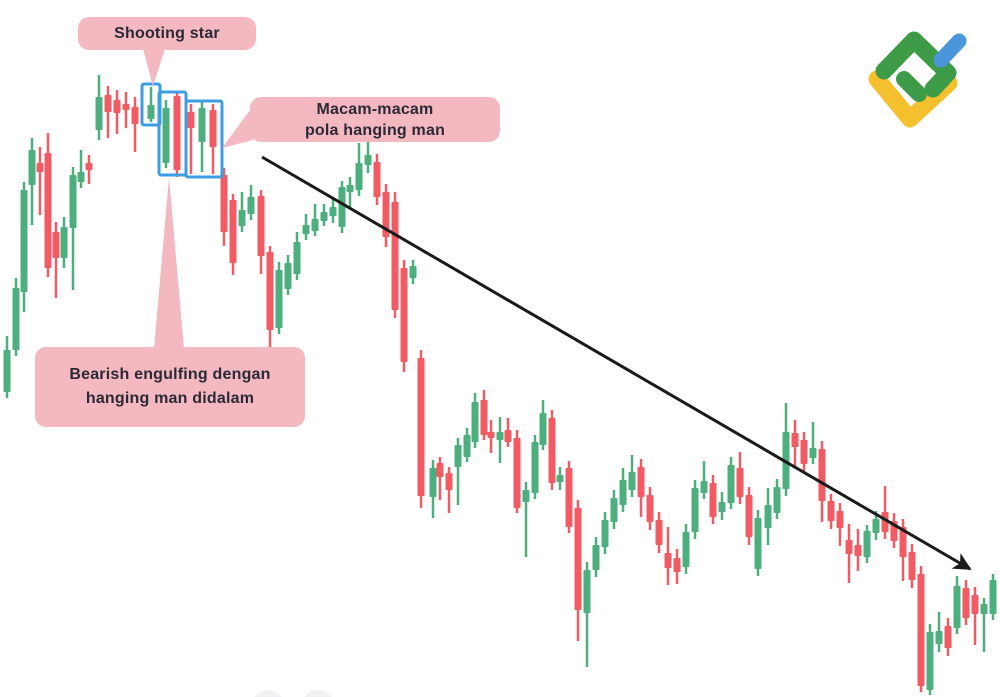 Image resolution: width=1000 pixels, height=697 pixels. What do you see at coordinates (293, 693) in the screenshot?
I see `watermark` at bounding box center [293, 693].